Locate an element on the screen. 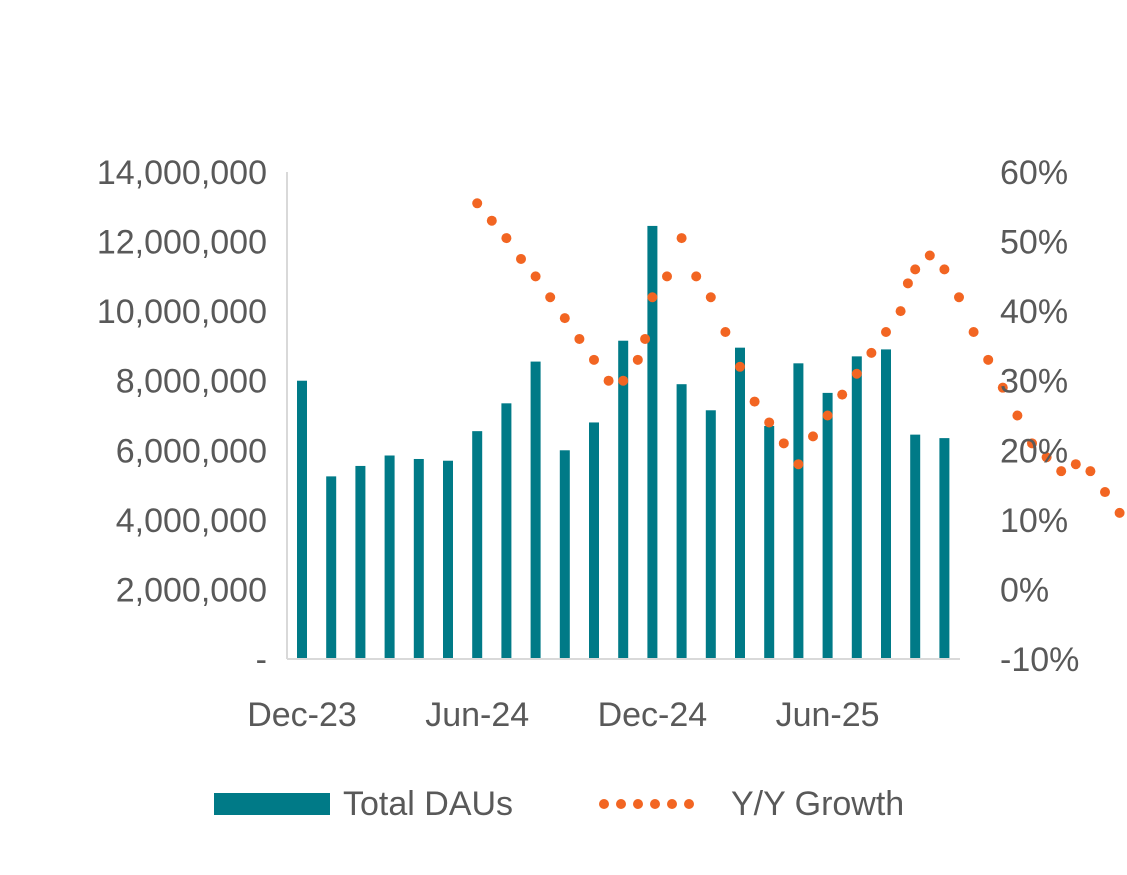 Image resolution: width=1127 pixels, height=875 pixels. x-tick-label: Dec-24 is located at coordinates (653, 715).